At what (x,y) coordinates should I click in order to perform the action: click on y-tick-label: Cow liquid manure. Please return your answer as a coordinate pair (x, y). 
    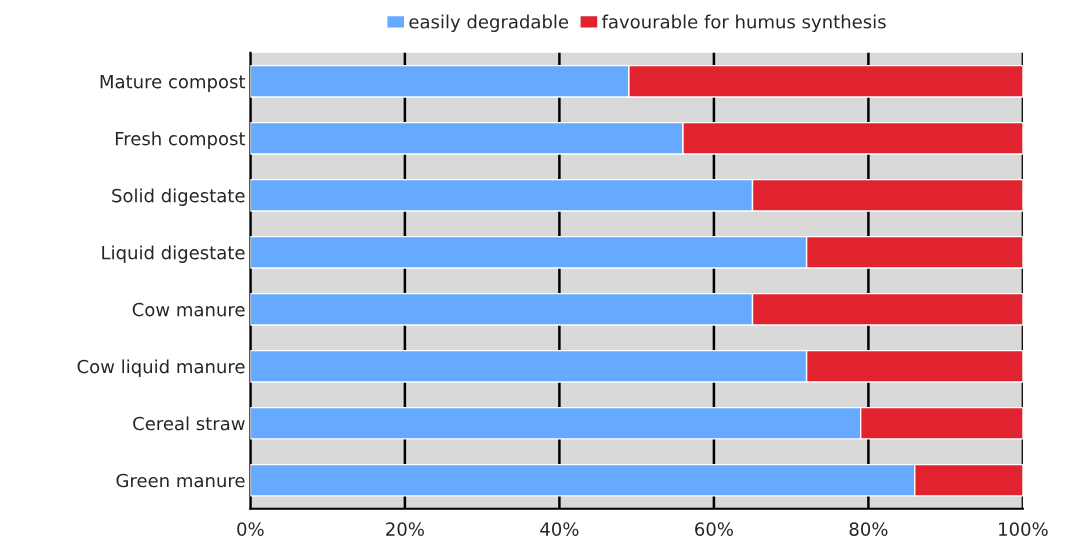
    Looking at the image, I should click on (161, 368).